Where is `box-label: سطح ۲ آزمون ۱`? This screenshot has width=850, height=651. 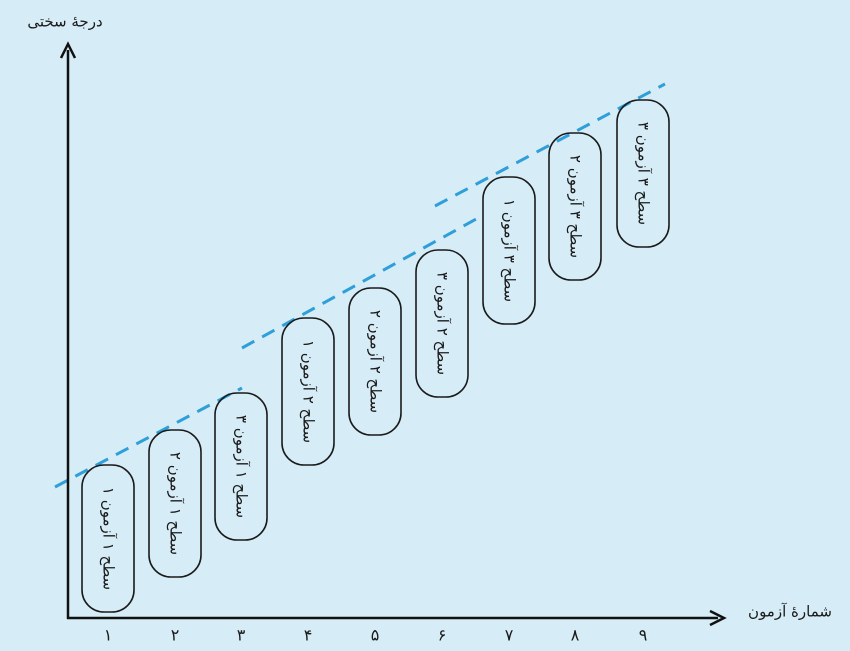 box-label: سطح ۲ آزمون ۱ is located at coordinates (309, 391).